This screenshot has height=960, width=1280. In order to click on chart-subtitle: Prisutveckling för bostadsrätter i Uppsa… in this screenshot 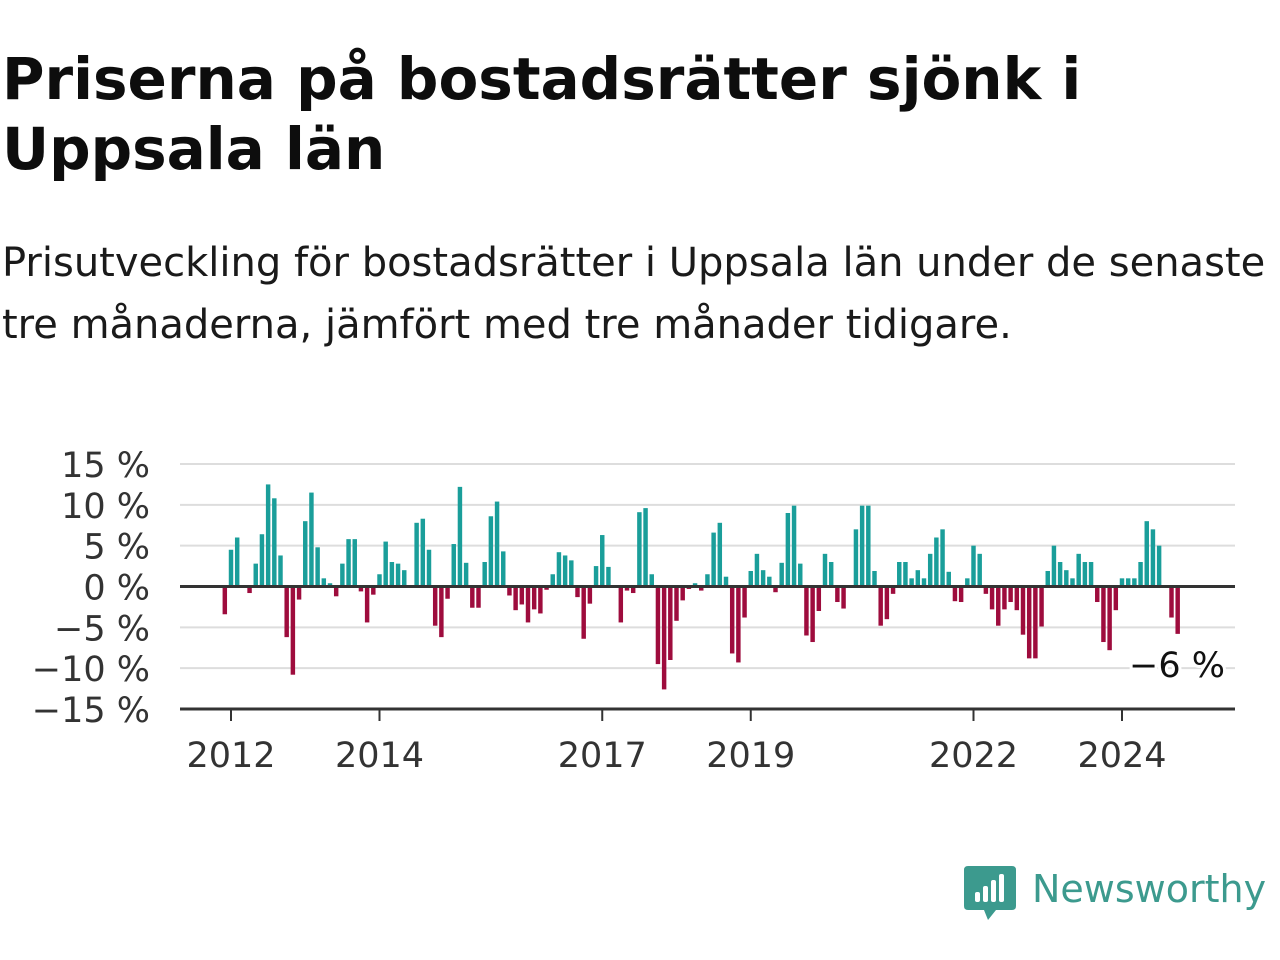, I will do `click(634, 294)`.